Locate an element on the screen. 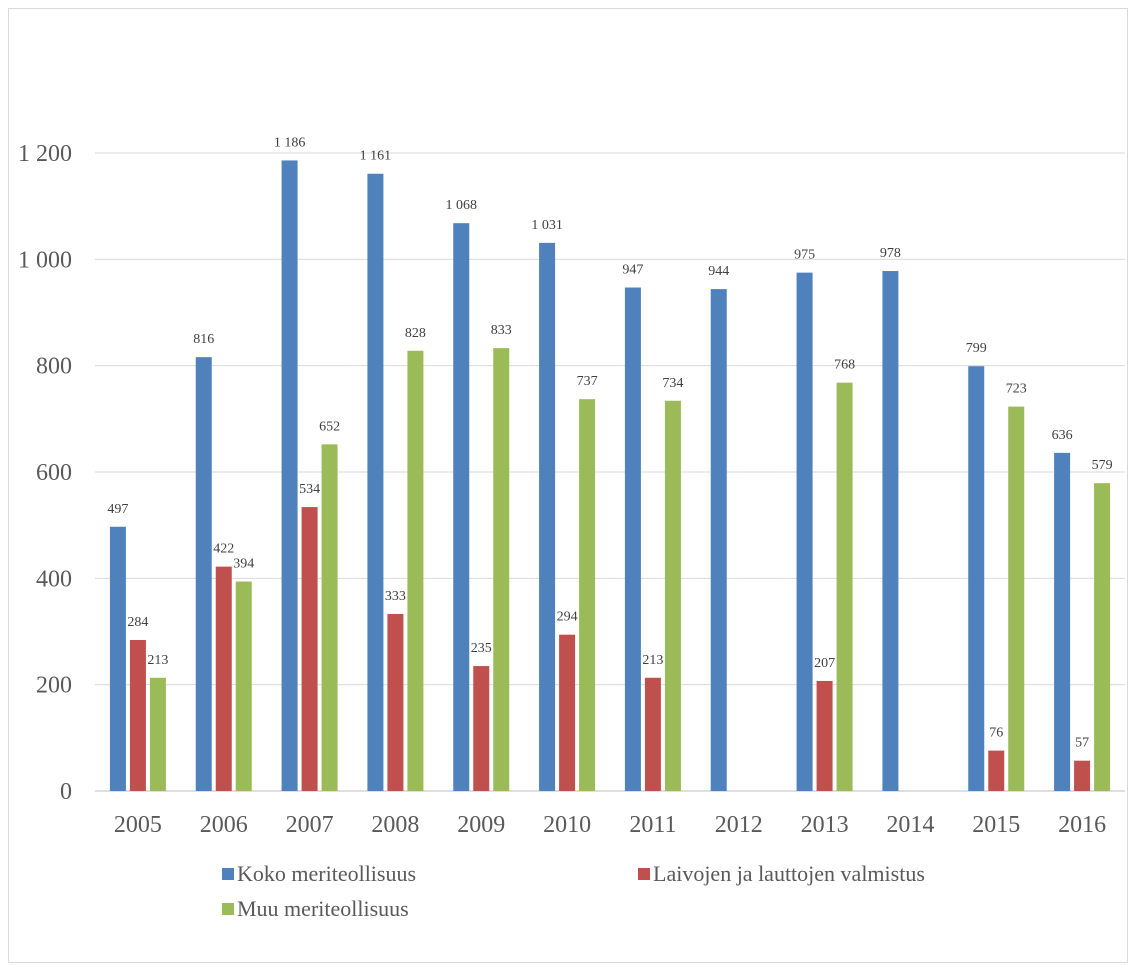 The height and width of the screenshot is (965, 1129). data-label: 1 161 is located at coordinates (376, 156).